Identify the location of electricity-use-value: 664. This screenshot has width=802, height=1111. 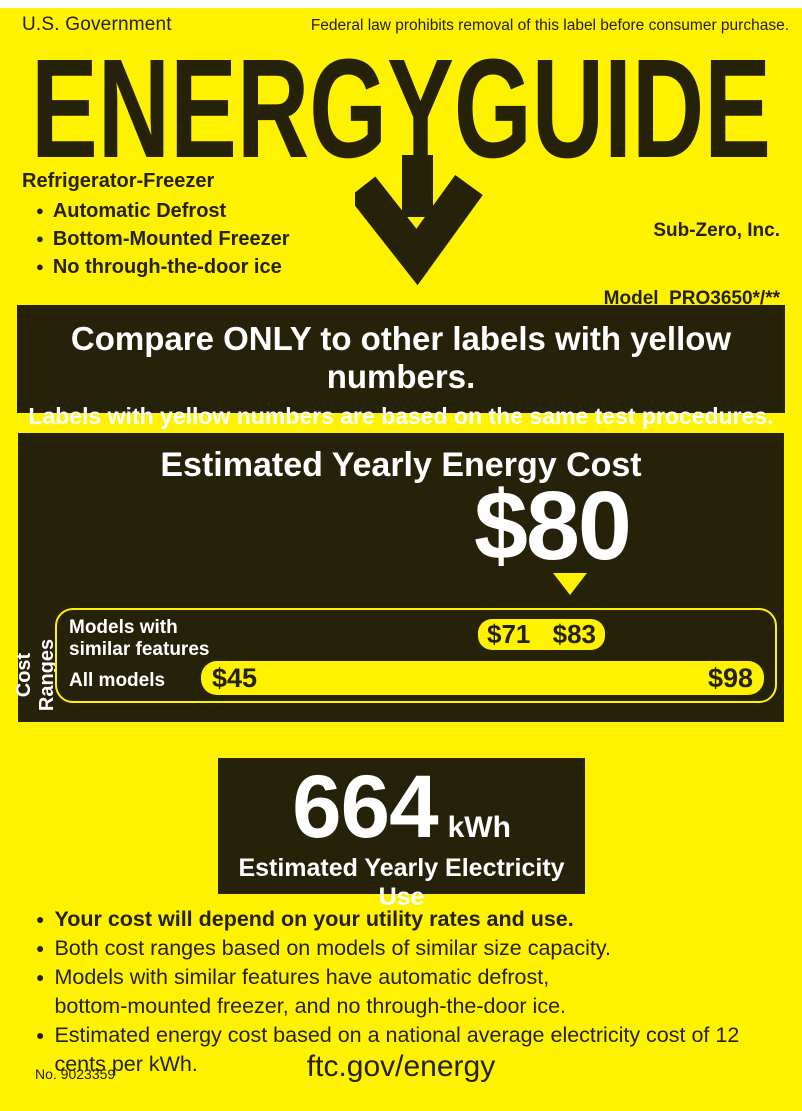
(365, 806).